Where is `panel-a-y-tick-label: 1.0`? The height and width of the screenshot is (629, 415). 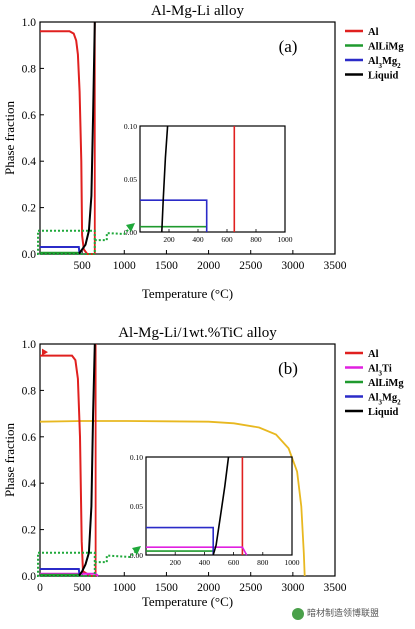 panel-a-y-tick-label: 1.0 is located at coordinates (29, 23).